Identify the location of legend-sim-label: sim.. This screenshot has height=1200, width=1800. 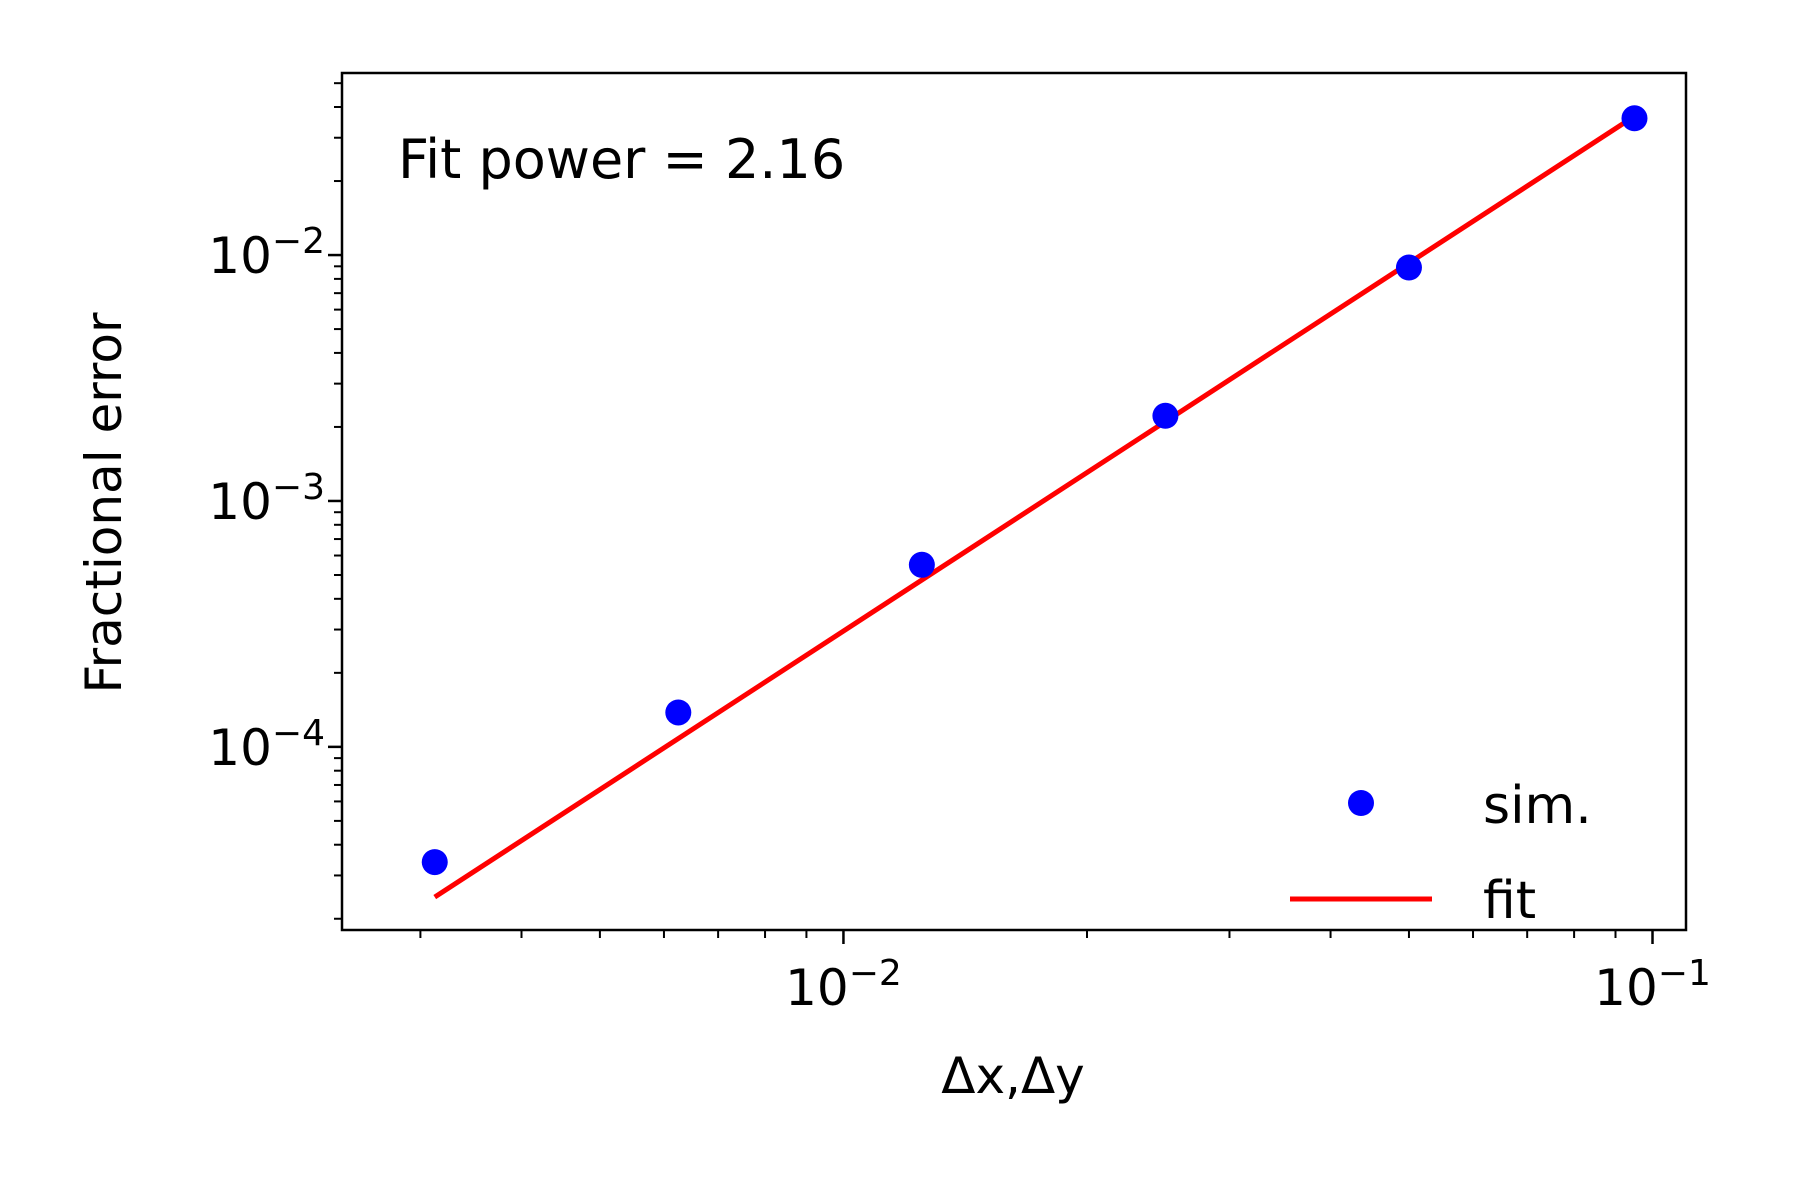
(1537, 806).